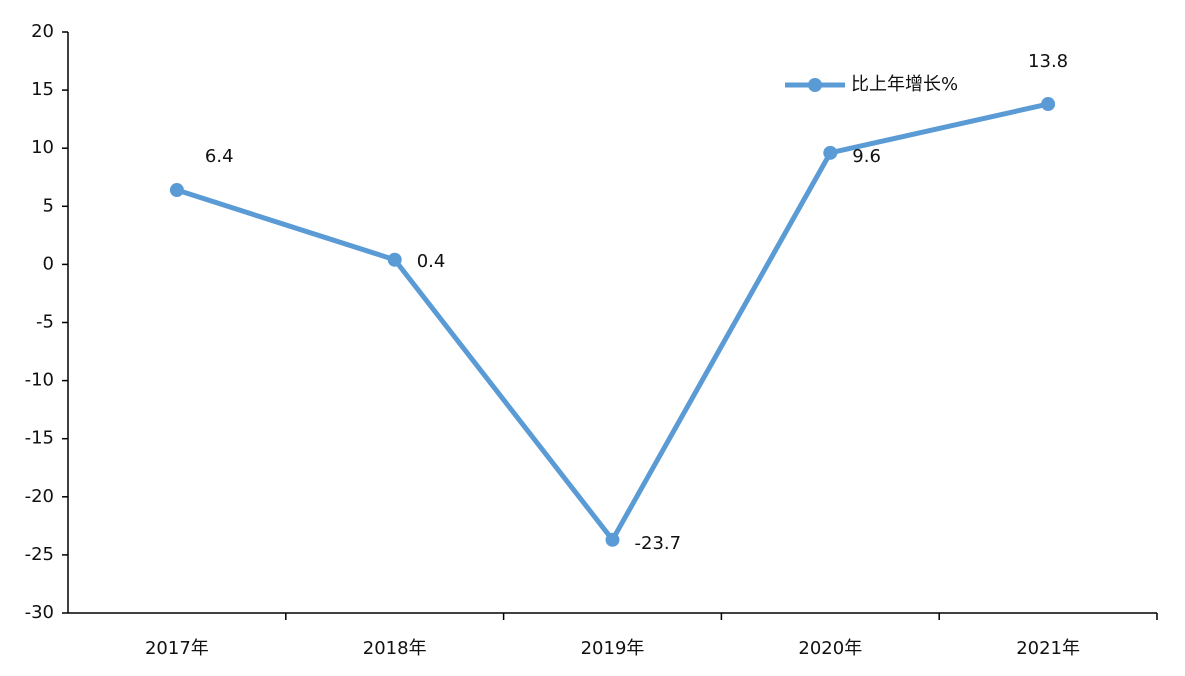 The width and height of the screenshot is (1185, 676). Describe the element at coordinates (48, 263) in the screenshot. I see `y-tick-label: 0` at that location.